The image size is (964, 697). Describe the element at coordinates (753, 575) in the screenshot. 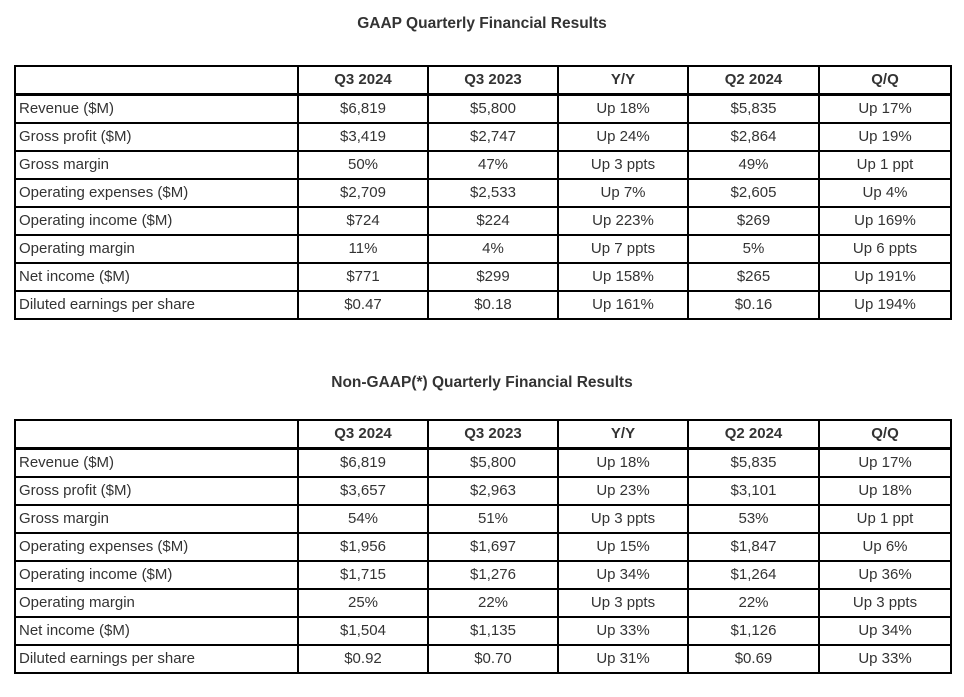

I see `cell-value: $1,264` at that location.